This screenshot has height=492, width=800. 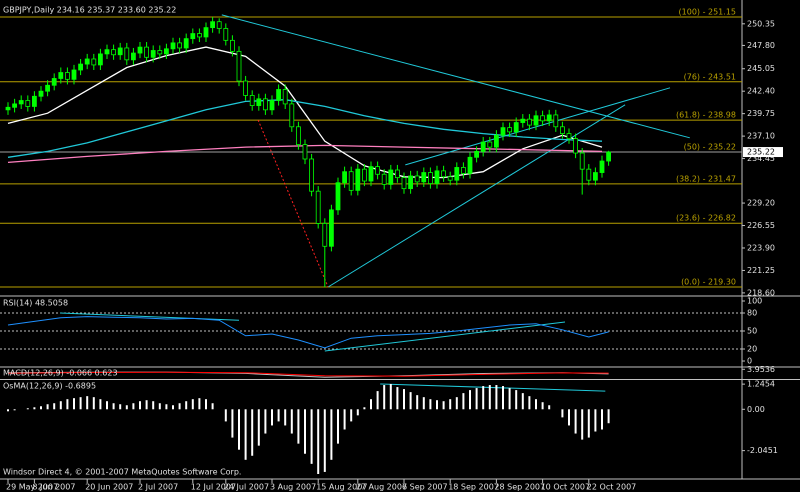 What do you see at coordinates (710, 76) in the screenshot?
I see `level-label: (76) - 243.51` at bounding box center [710, 76].